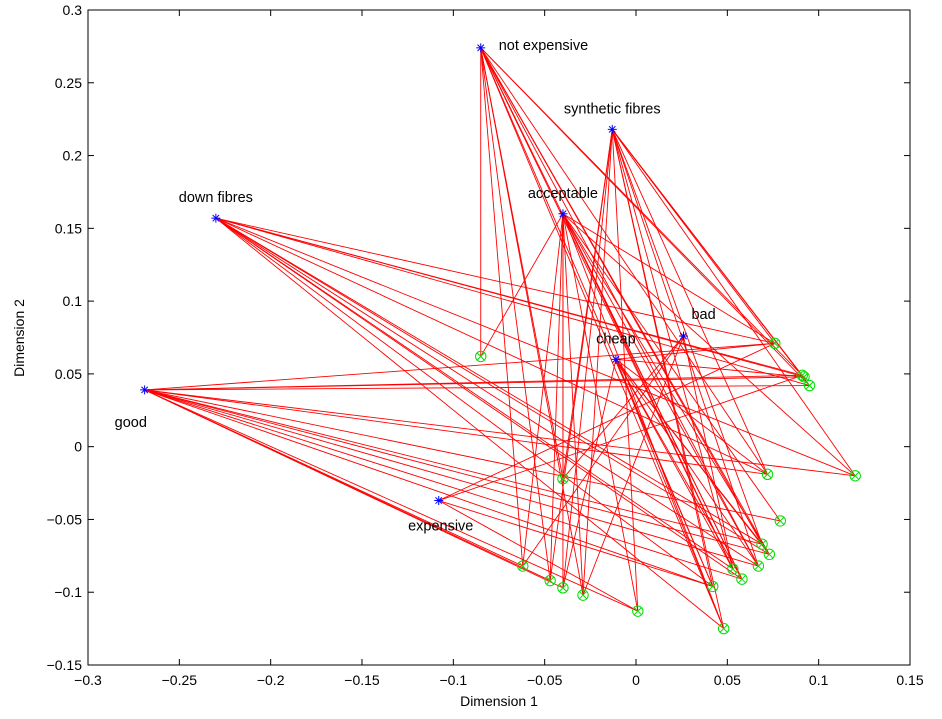 The height and width of the screenshot is (719, 942). I want to click on y-tick-label: 0, so click(78, 447).